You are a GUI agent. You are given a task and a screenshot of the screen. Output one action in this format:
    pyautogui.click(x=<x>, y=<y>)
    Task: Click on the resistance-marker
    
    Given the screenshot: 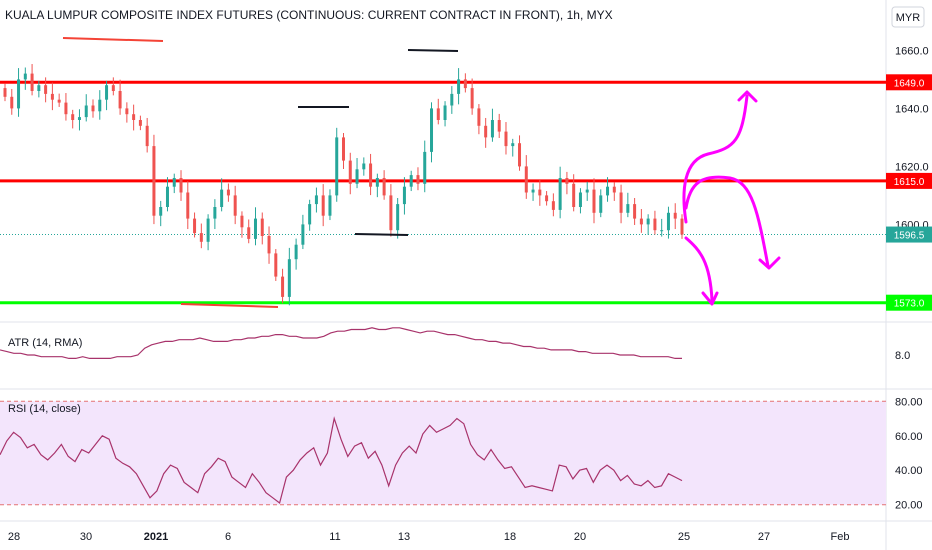 What is the action you would take?
    pyautogui.click(x=113, y=39)
    